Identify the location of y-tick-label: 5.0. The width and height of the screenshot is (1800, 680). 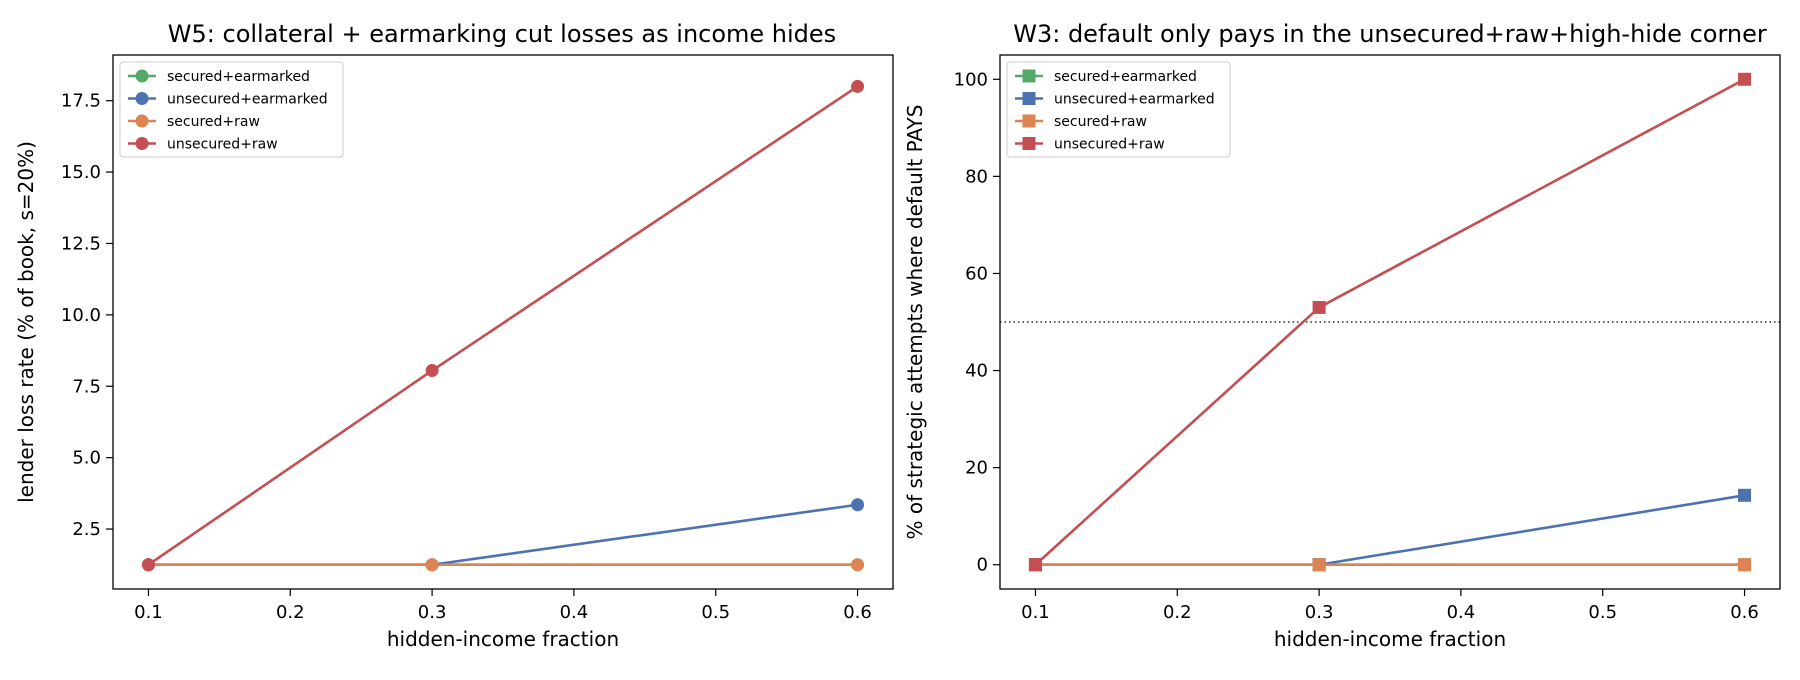
(86, 458).